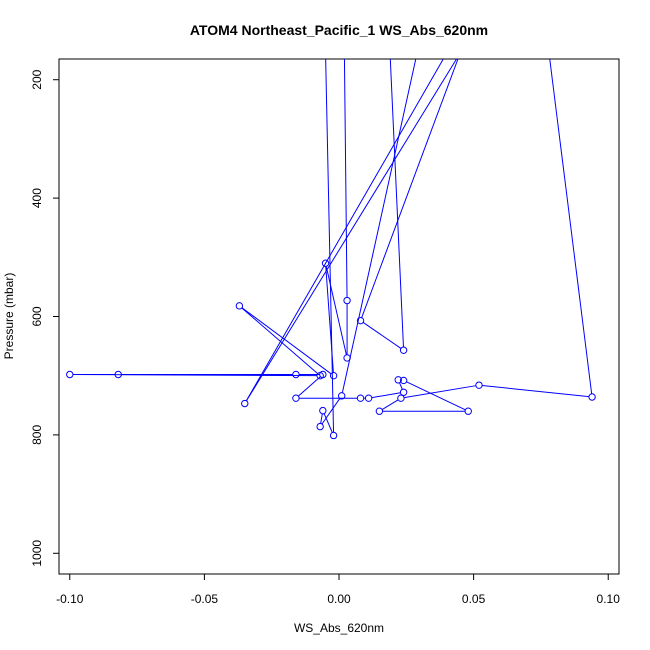  I want to click on chart-title: ATOM4 Northeast_Pacific_1 WS_Abs_620nm, so click(339, 30).